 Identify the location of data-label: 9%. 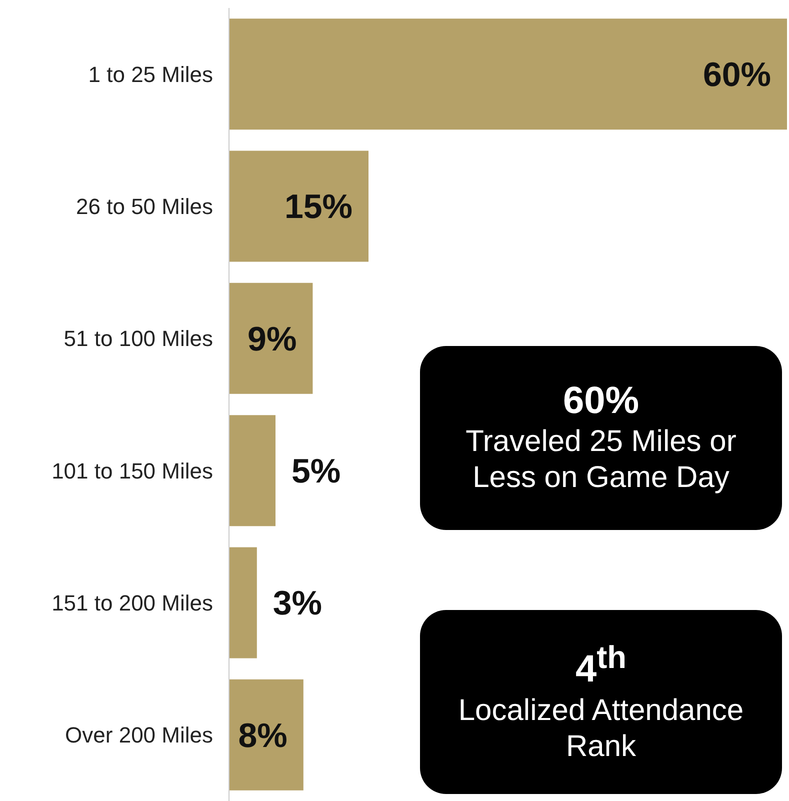
(272, 339).